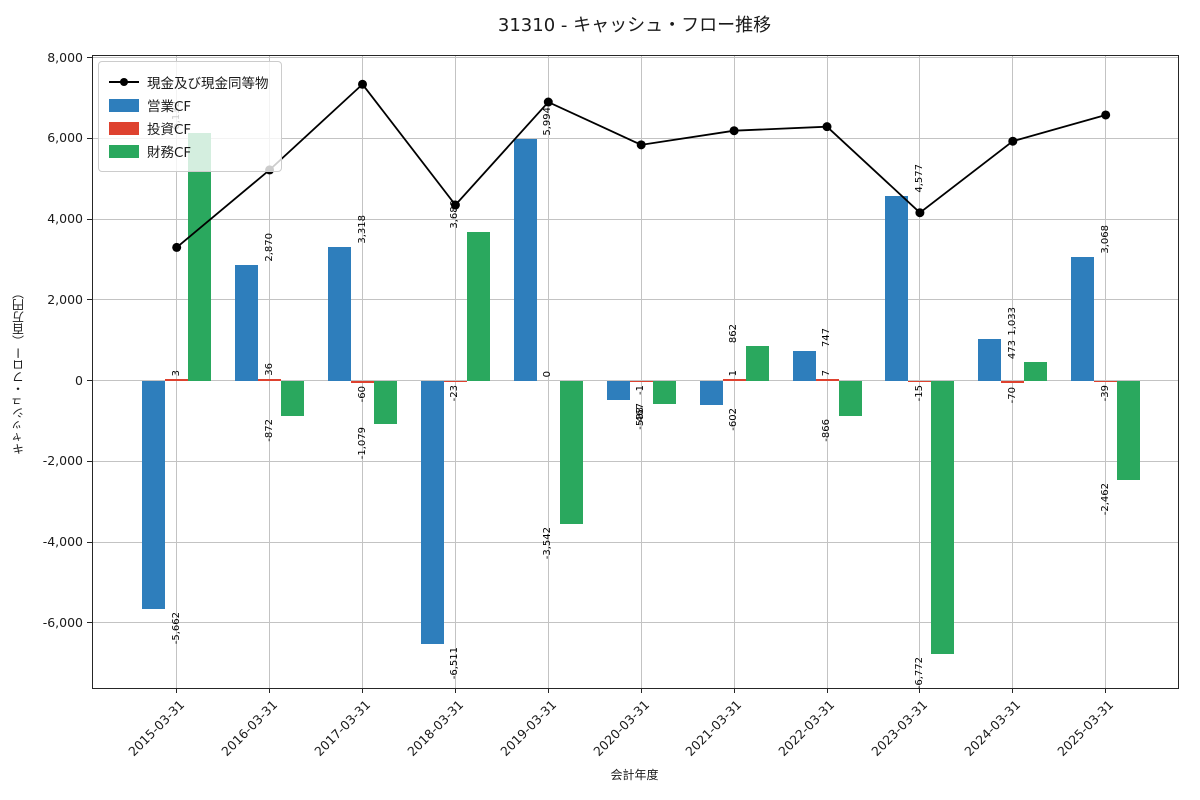 The image size is (1200, 800). Describe the element at coordinates (65, 57) in the screenshot. I see `y-tick-label: 8,000` at that location.